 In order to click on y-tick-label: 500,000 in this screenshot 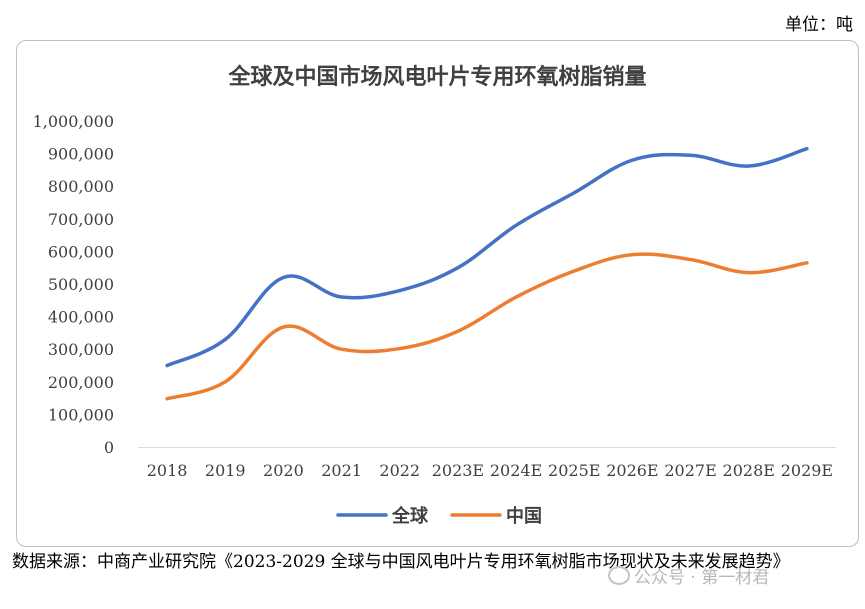, I will do `click(81, 284)`.